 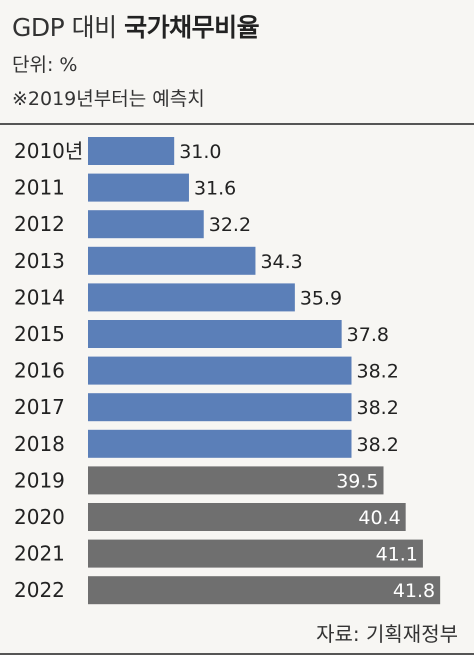 I want to click on chart-title: GDP 대비 국가채무비율, so click(x=136, y=26).